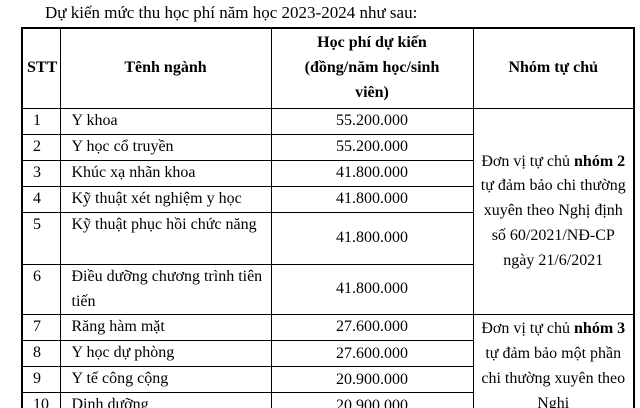  What do you see at coordinates (41, 238) in the screenshot?
I see `row-stt: 5` at bounding box center [41, 238].